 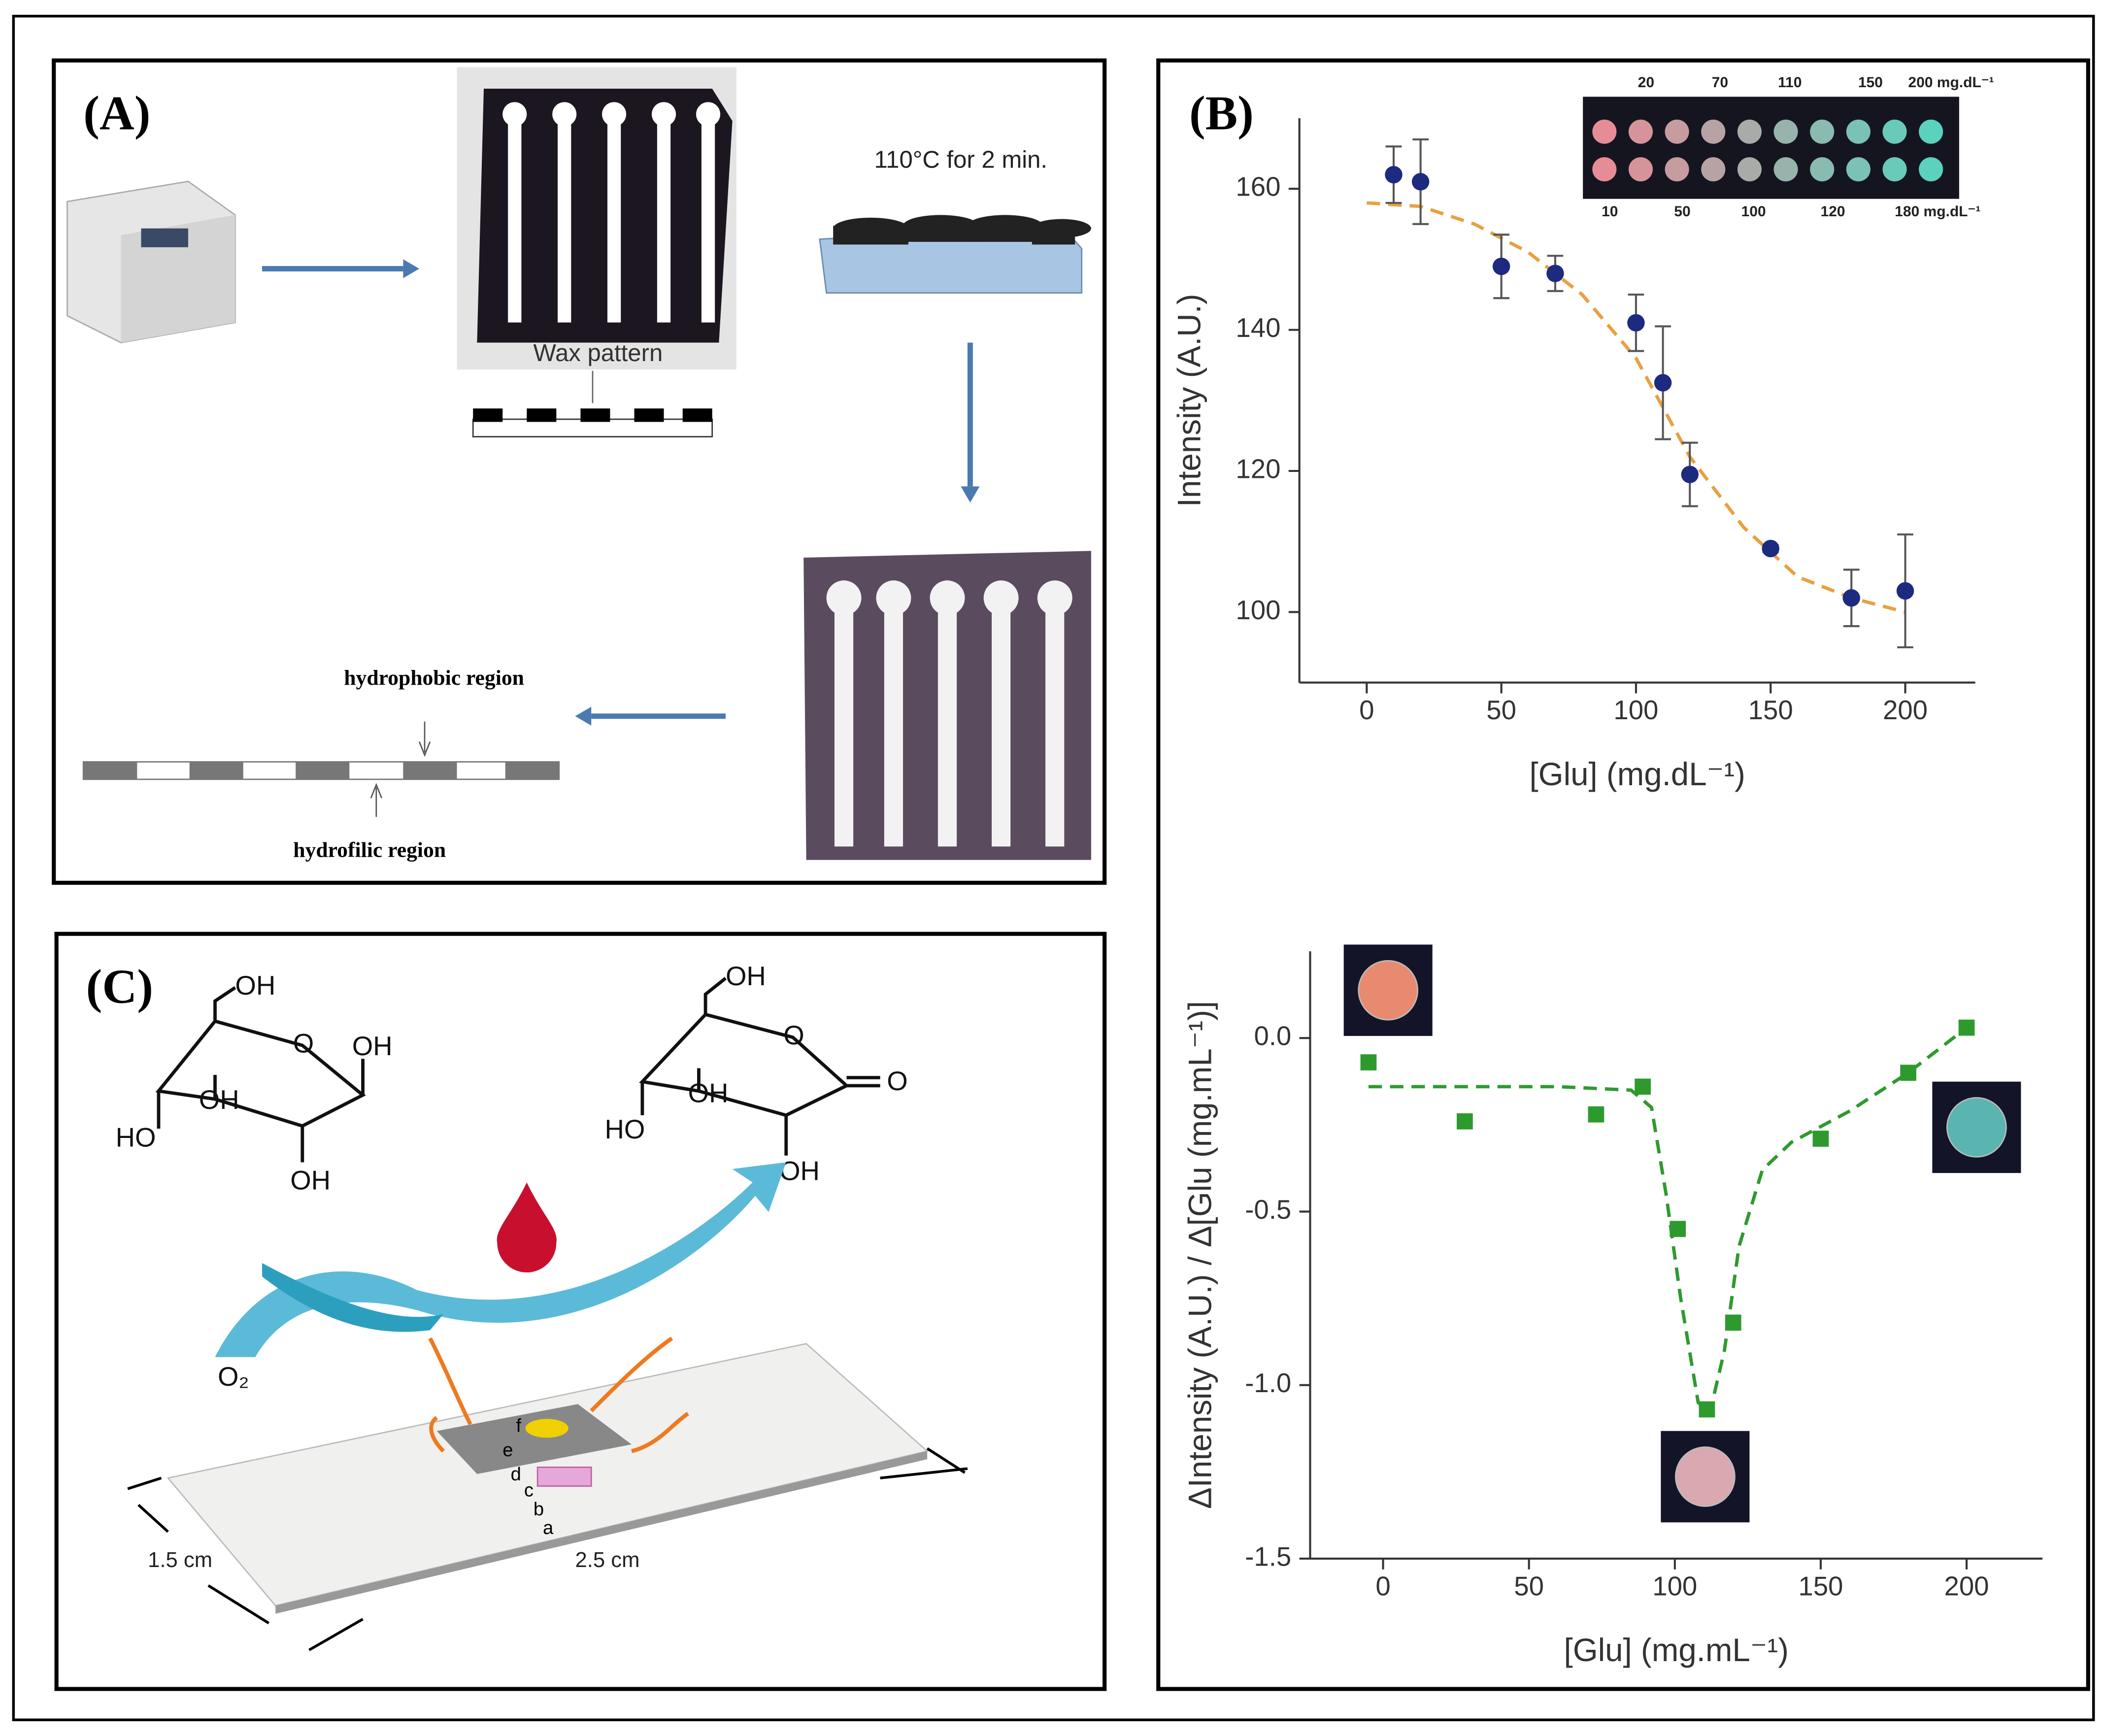 What do you see at coordinates (1610, 211) in the screenshot?
I see `inset-label: 10` at bounding box center [1610, 211].